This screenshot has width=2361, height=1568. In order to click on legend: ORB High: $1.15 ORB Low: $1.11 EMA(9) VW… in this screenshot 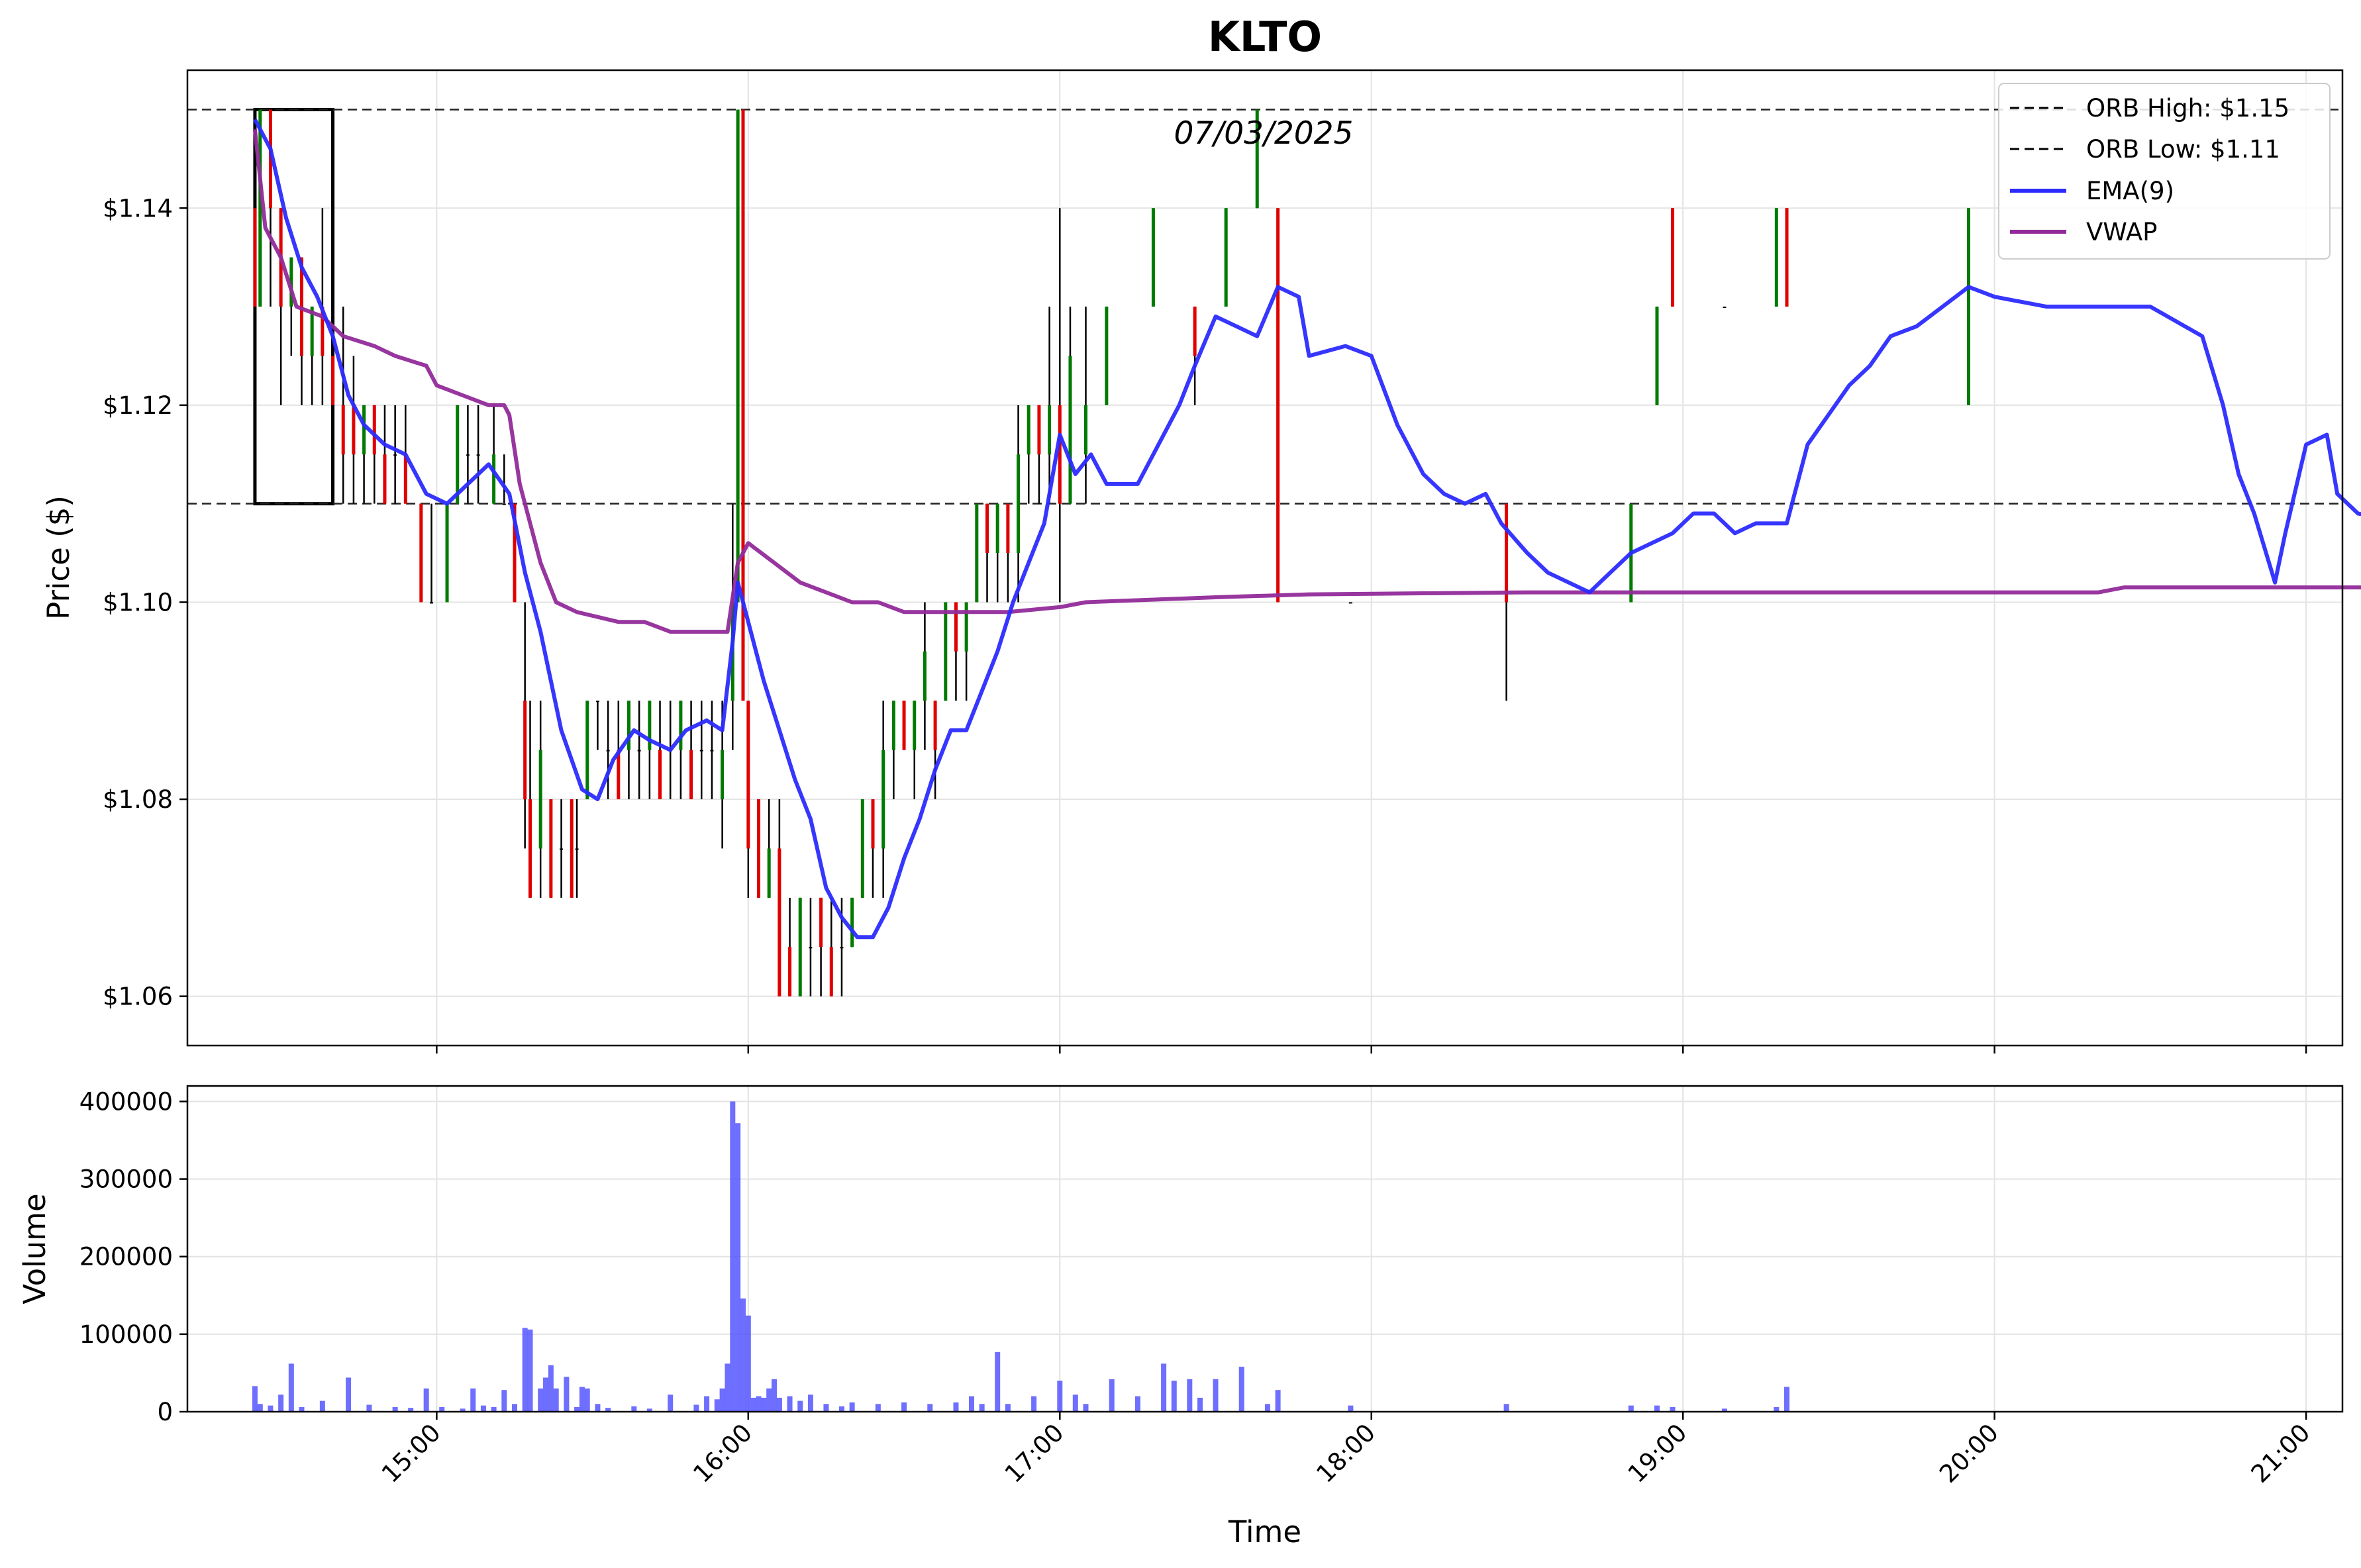, I will do `click(2164, 171)`.